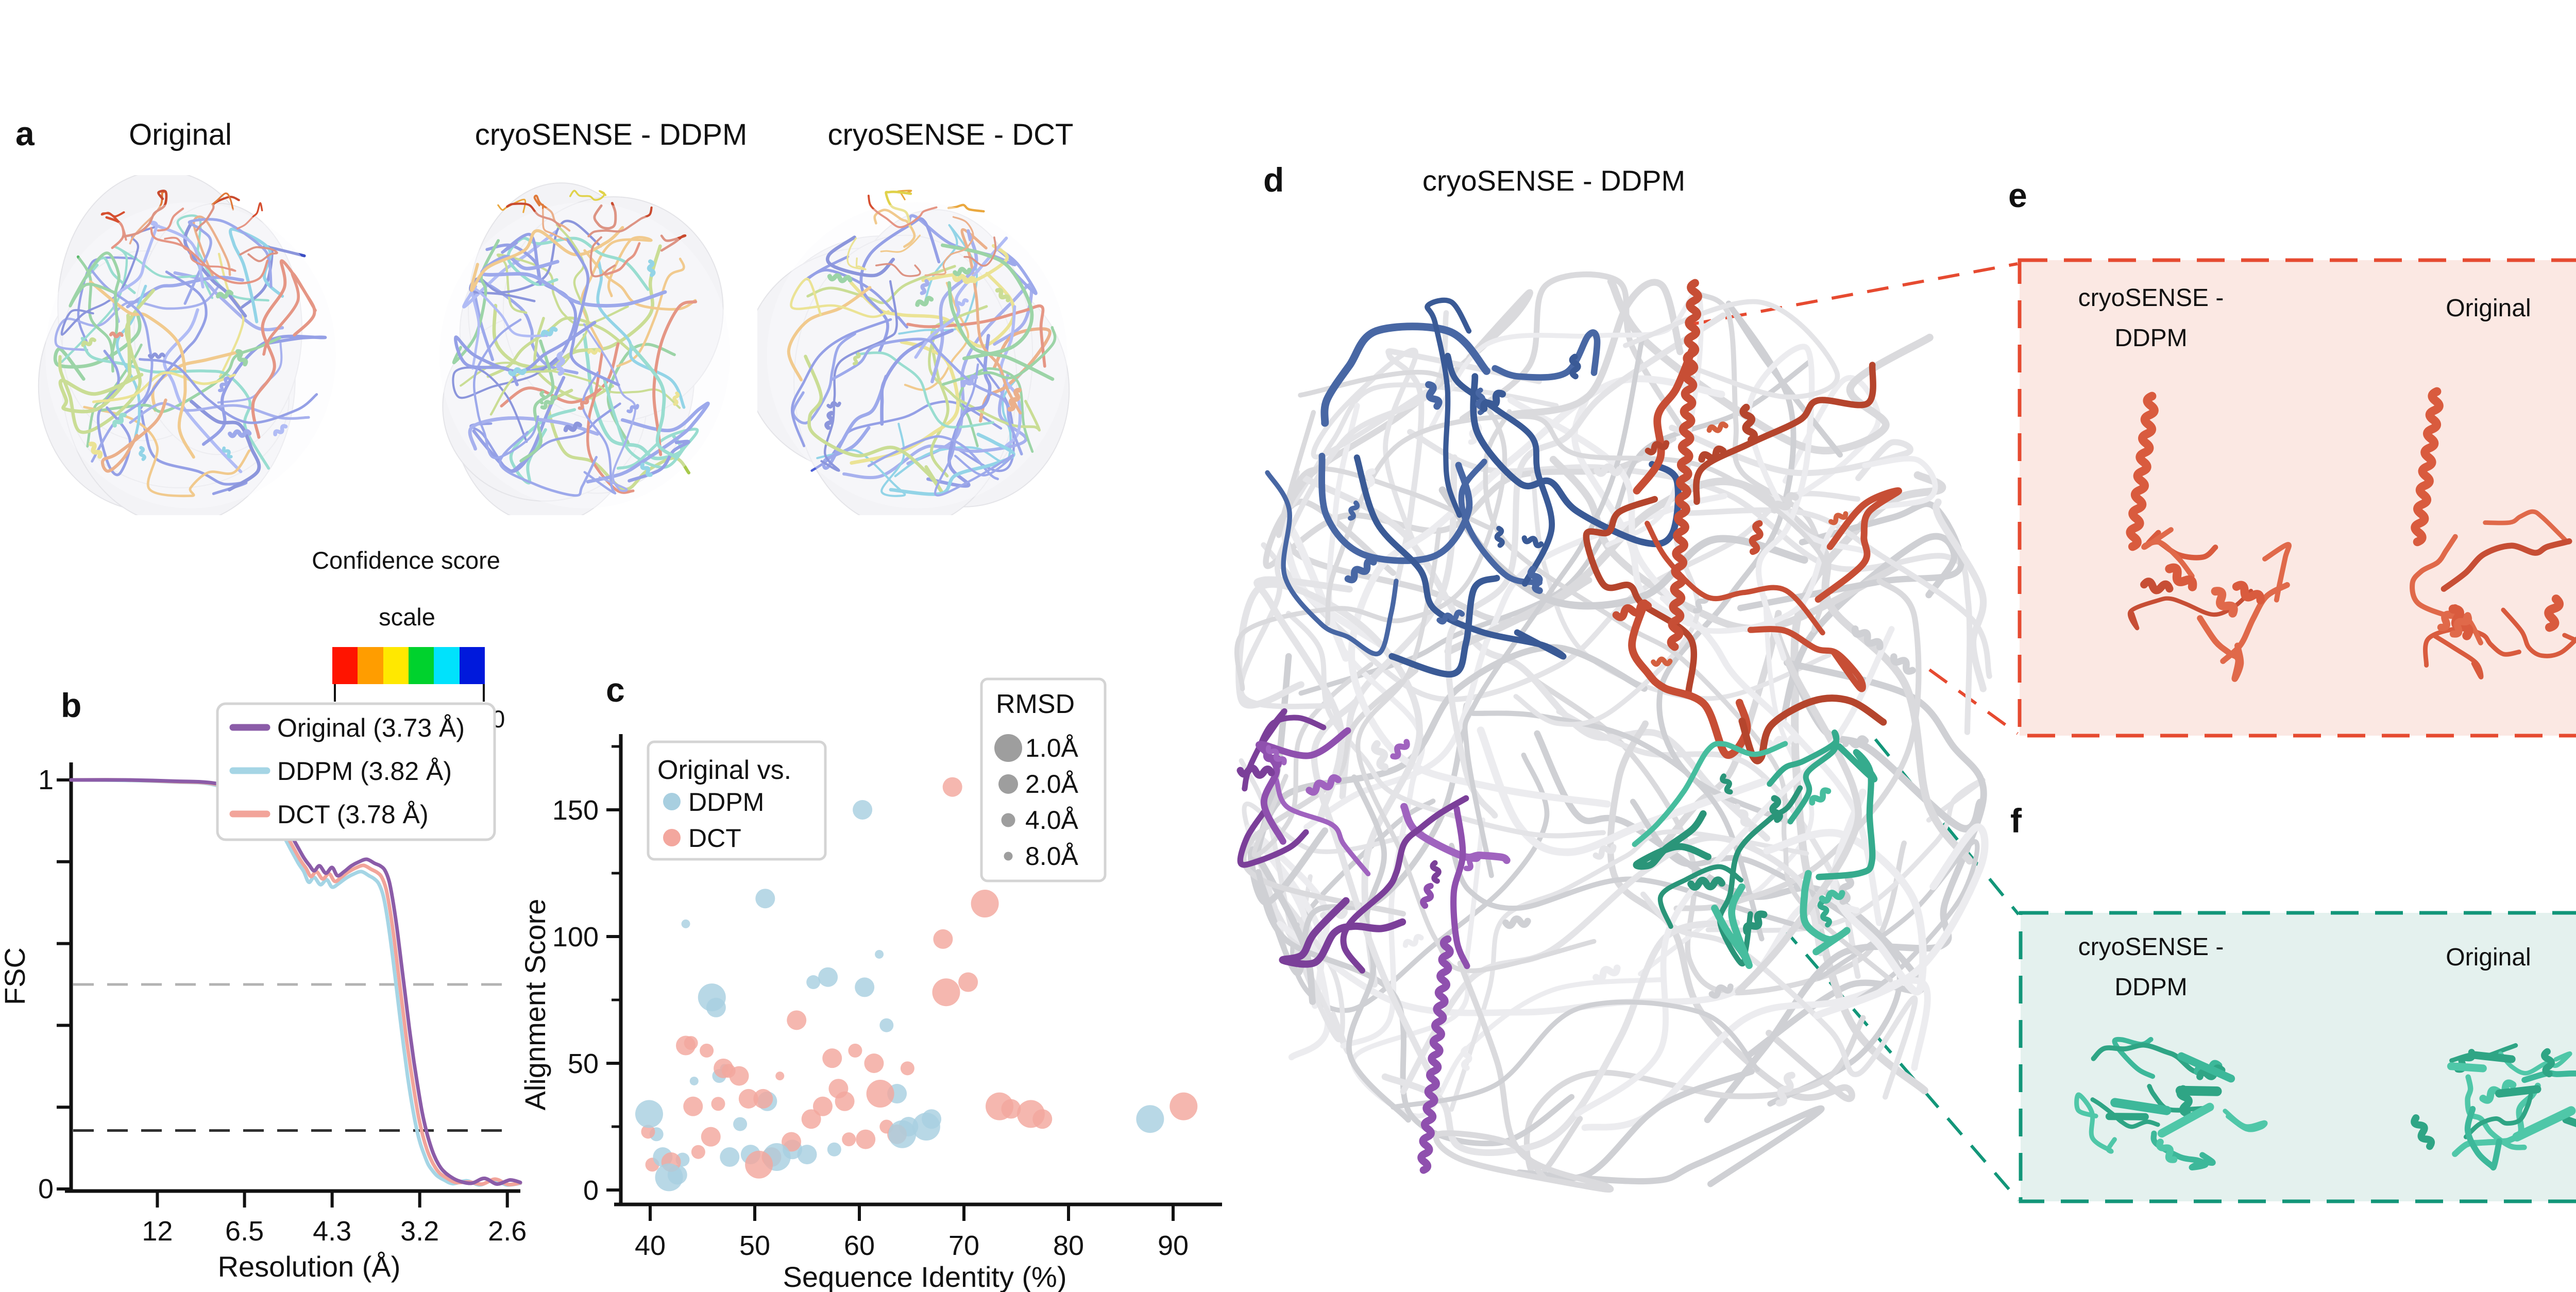 The height and width of the screenshot is (1292, 2576). What do you see at coordinates (353, 814) in the screenshot?
I see `fsc-legend-label: DCT (3.78 Å)` at bounding box center [353, 814].